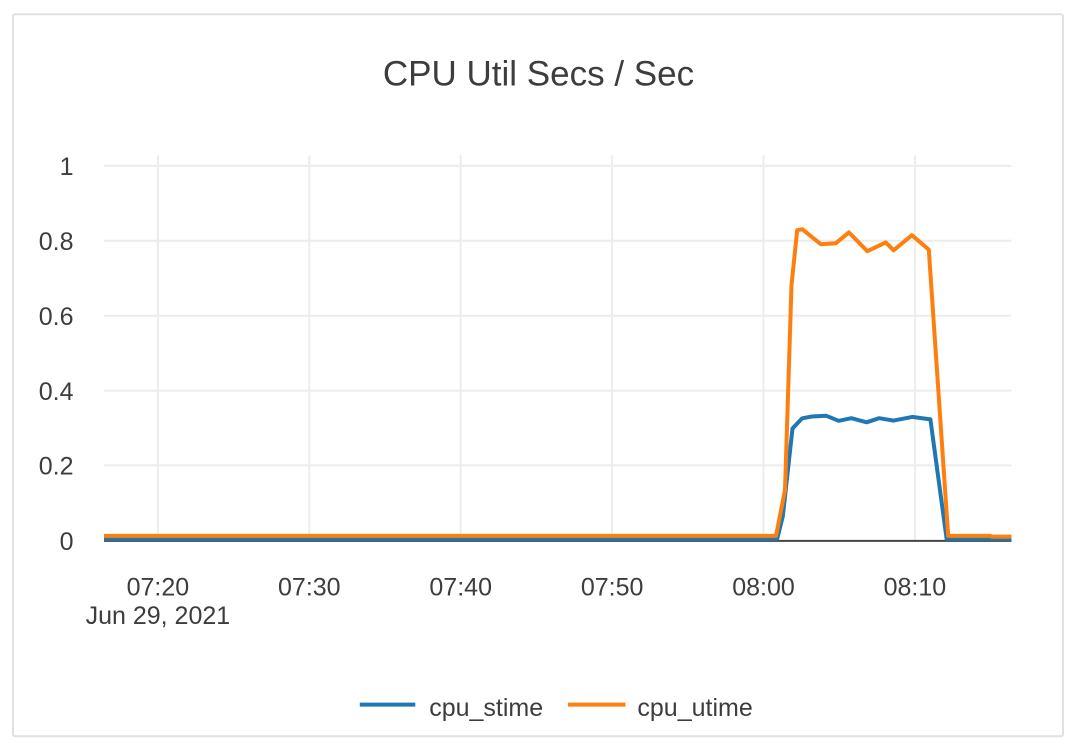 The image size is (1084, 750). Describe the element at coordinates (158, 587) in the screenshot. I see `svg-text: 07:20` at that location.